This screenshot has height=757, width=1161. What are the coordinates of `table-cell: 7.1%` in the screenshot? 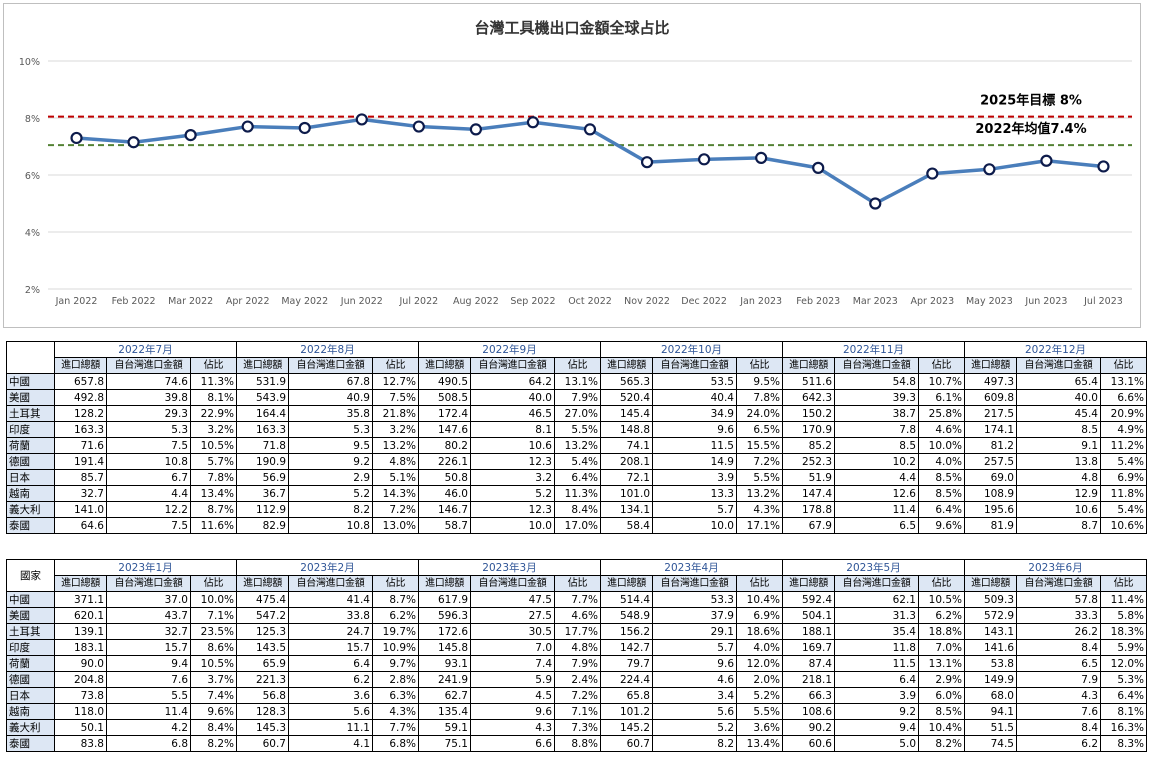 It's located at (213, 615).